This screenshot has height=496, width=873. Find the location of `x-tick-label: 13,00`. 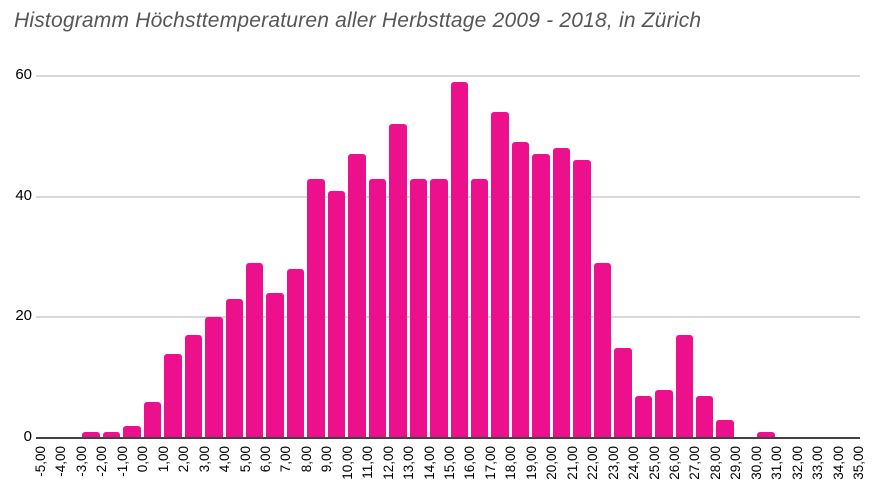

x-tick-label: 13,00 is located at coordinates (409, 463).